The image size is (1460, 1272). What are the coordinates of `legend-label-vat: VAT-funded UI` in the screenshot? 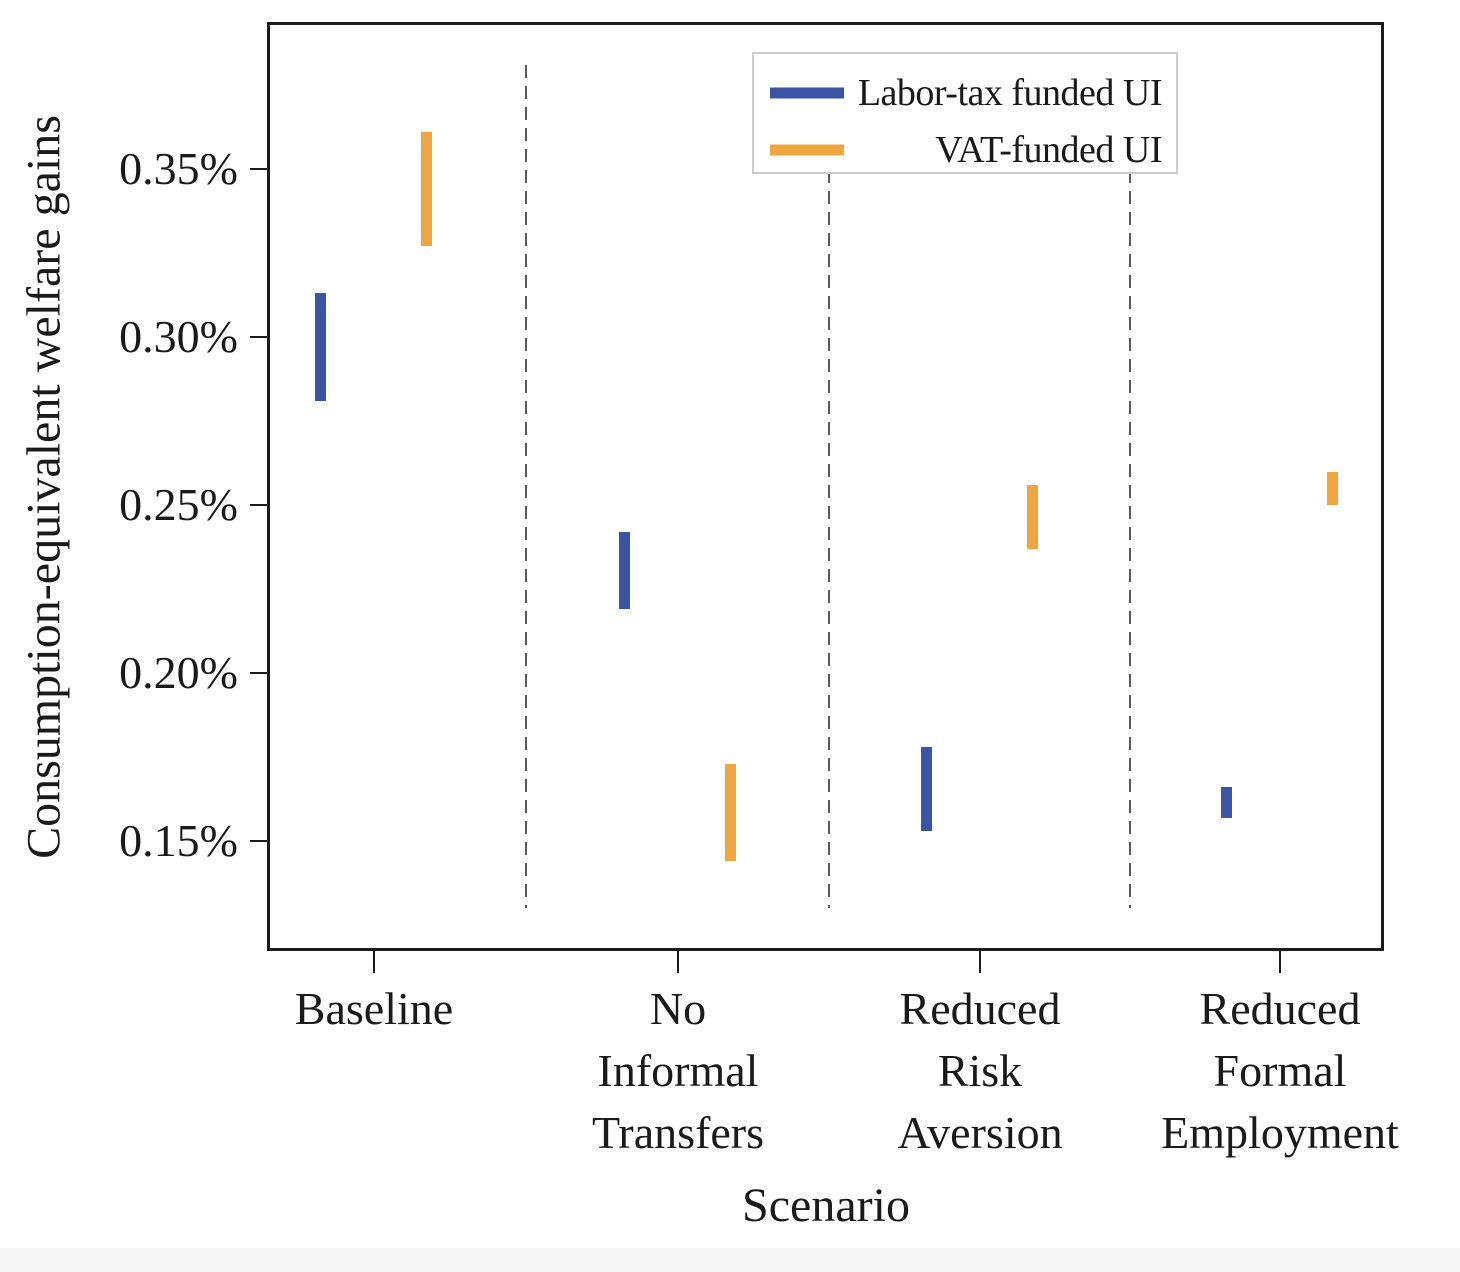 It's located at (1048, 150).